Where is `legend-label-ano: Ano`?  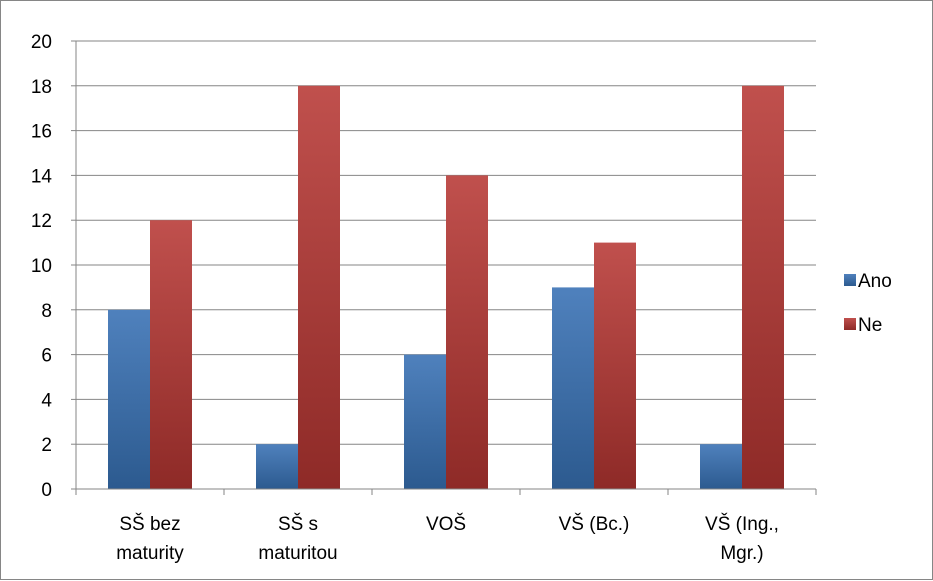 legend-label-ano: Ano is located at coordinates (875, 281).